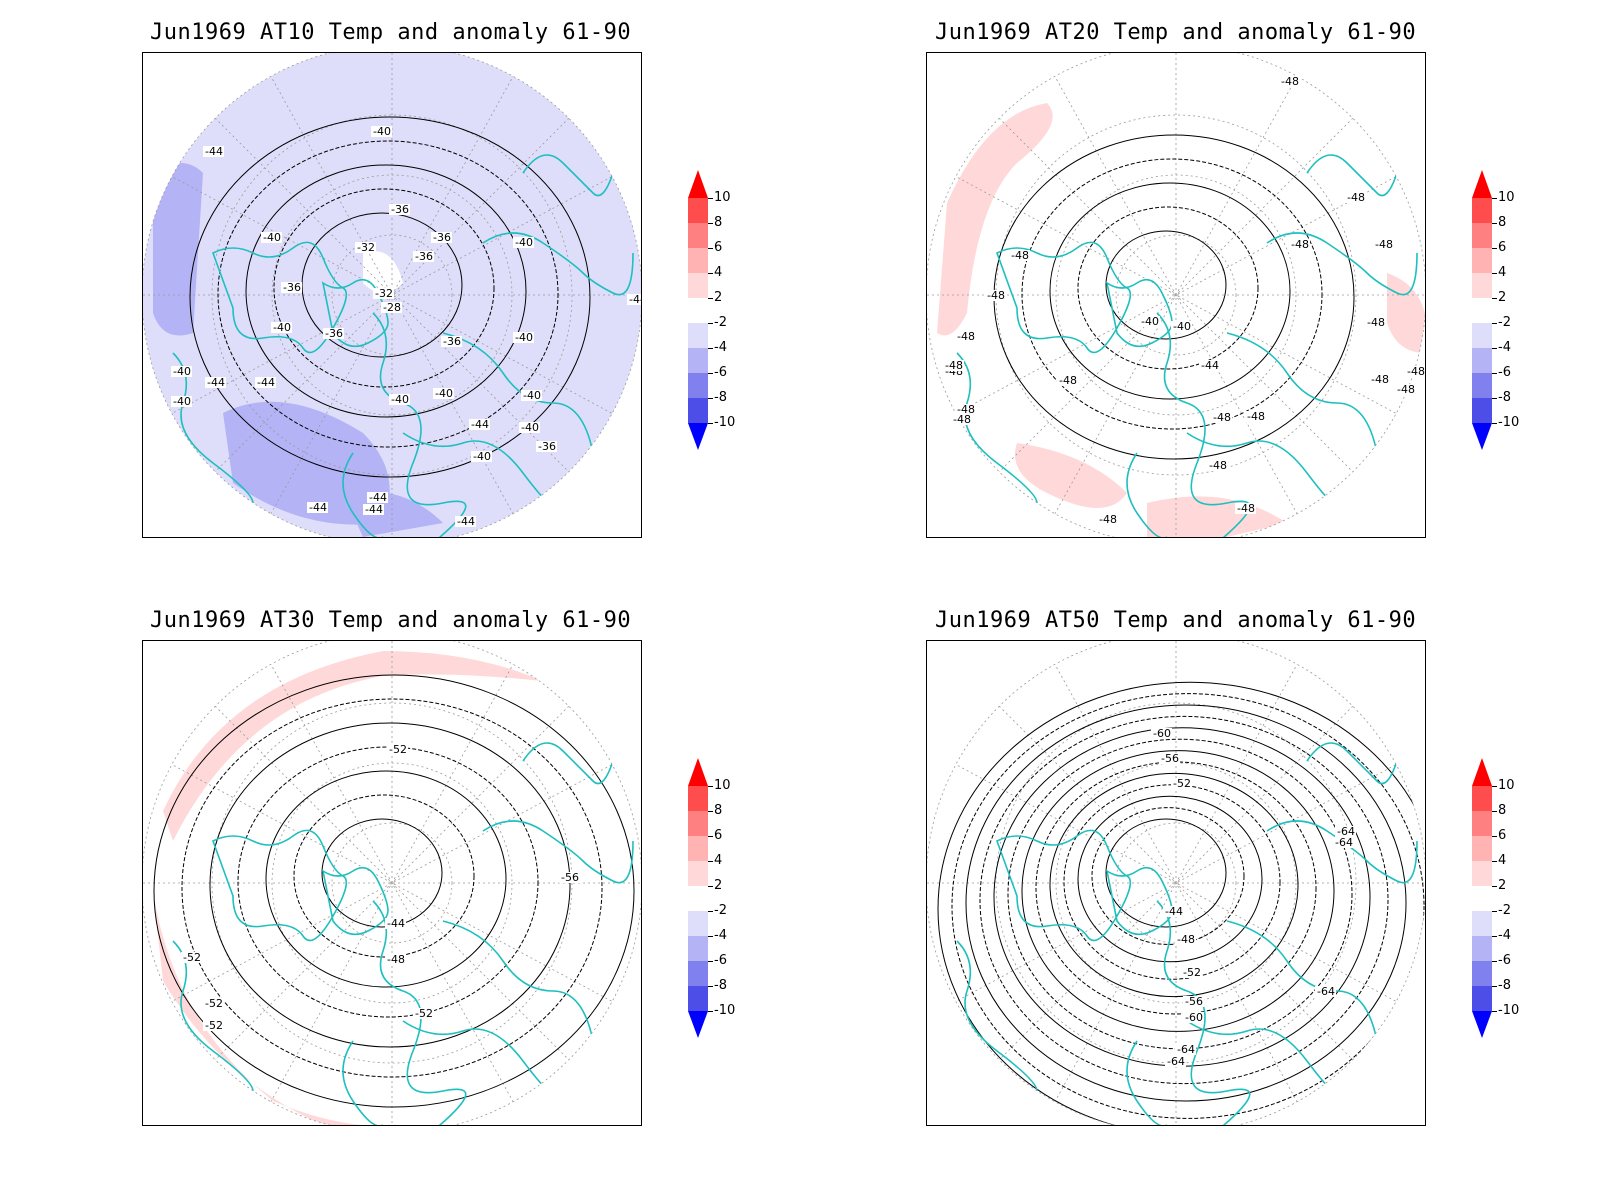 This screenshot has width=1600, height=1200. I want to click on colorbar-at50: 10 8 6 4 2 -2 -4 -6 -8 -10, so click(1502, 898).